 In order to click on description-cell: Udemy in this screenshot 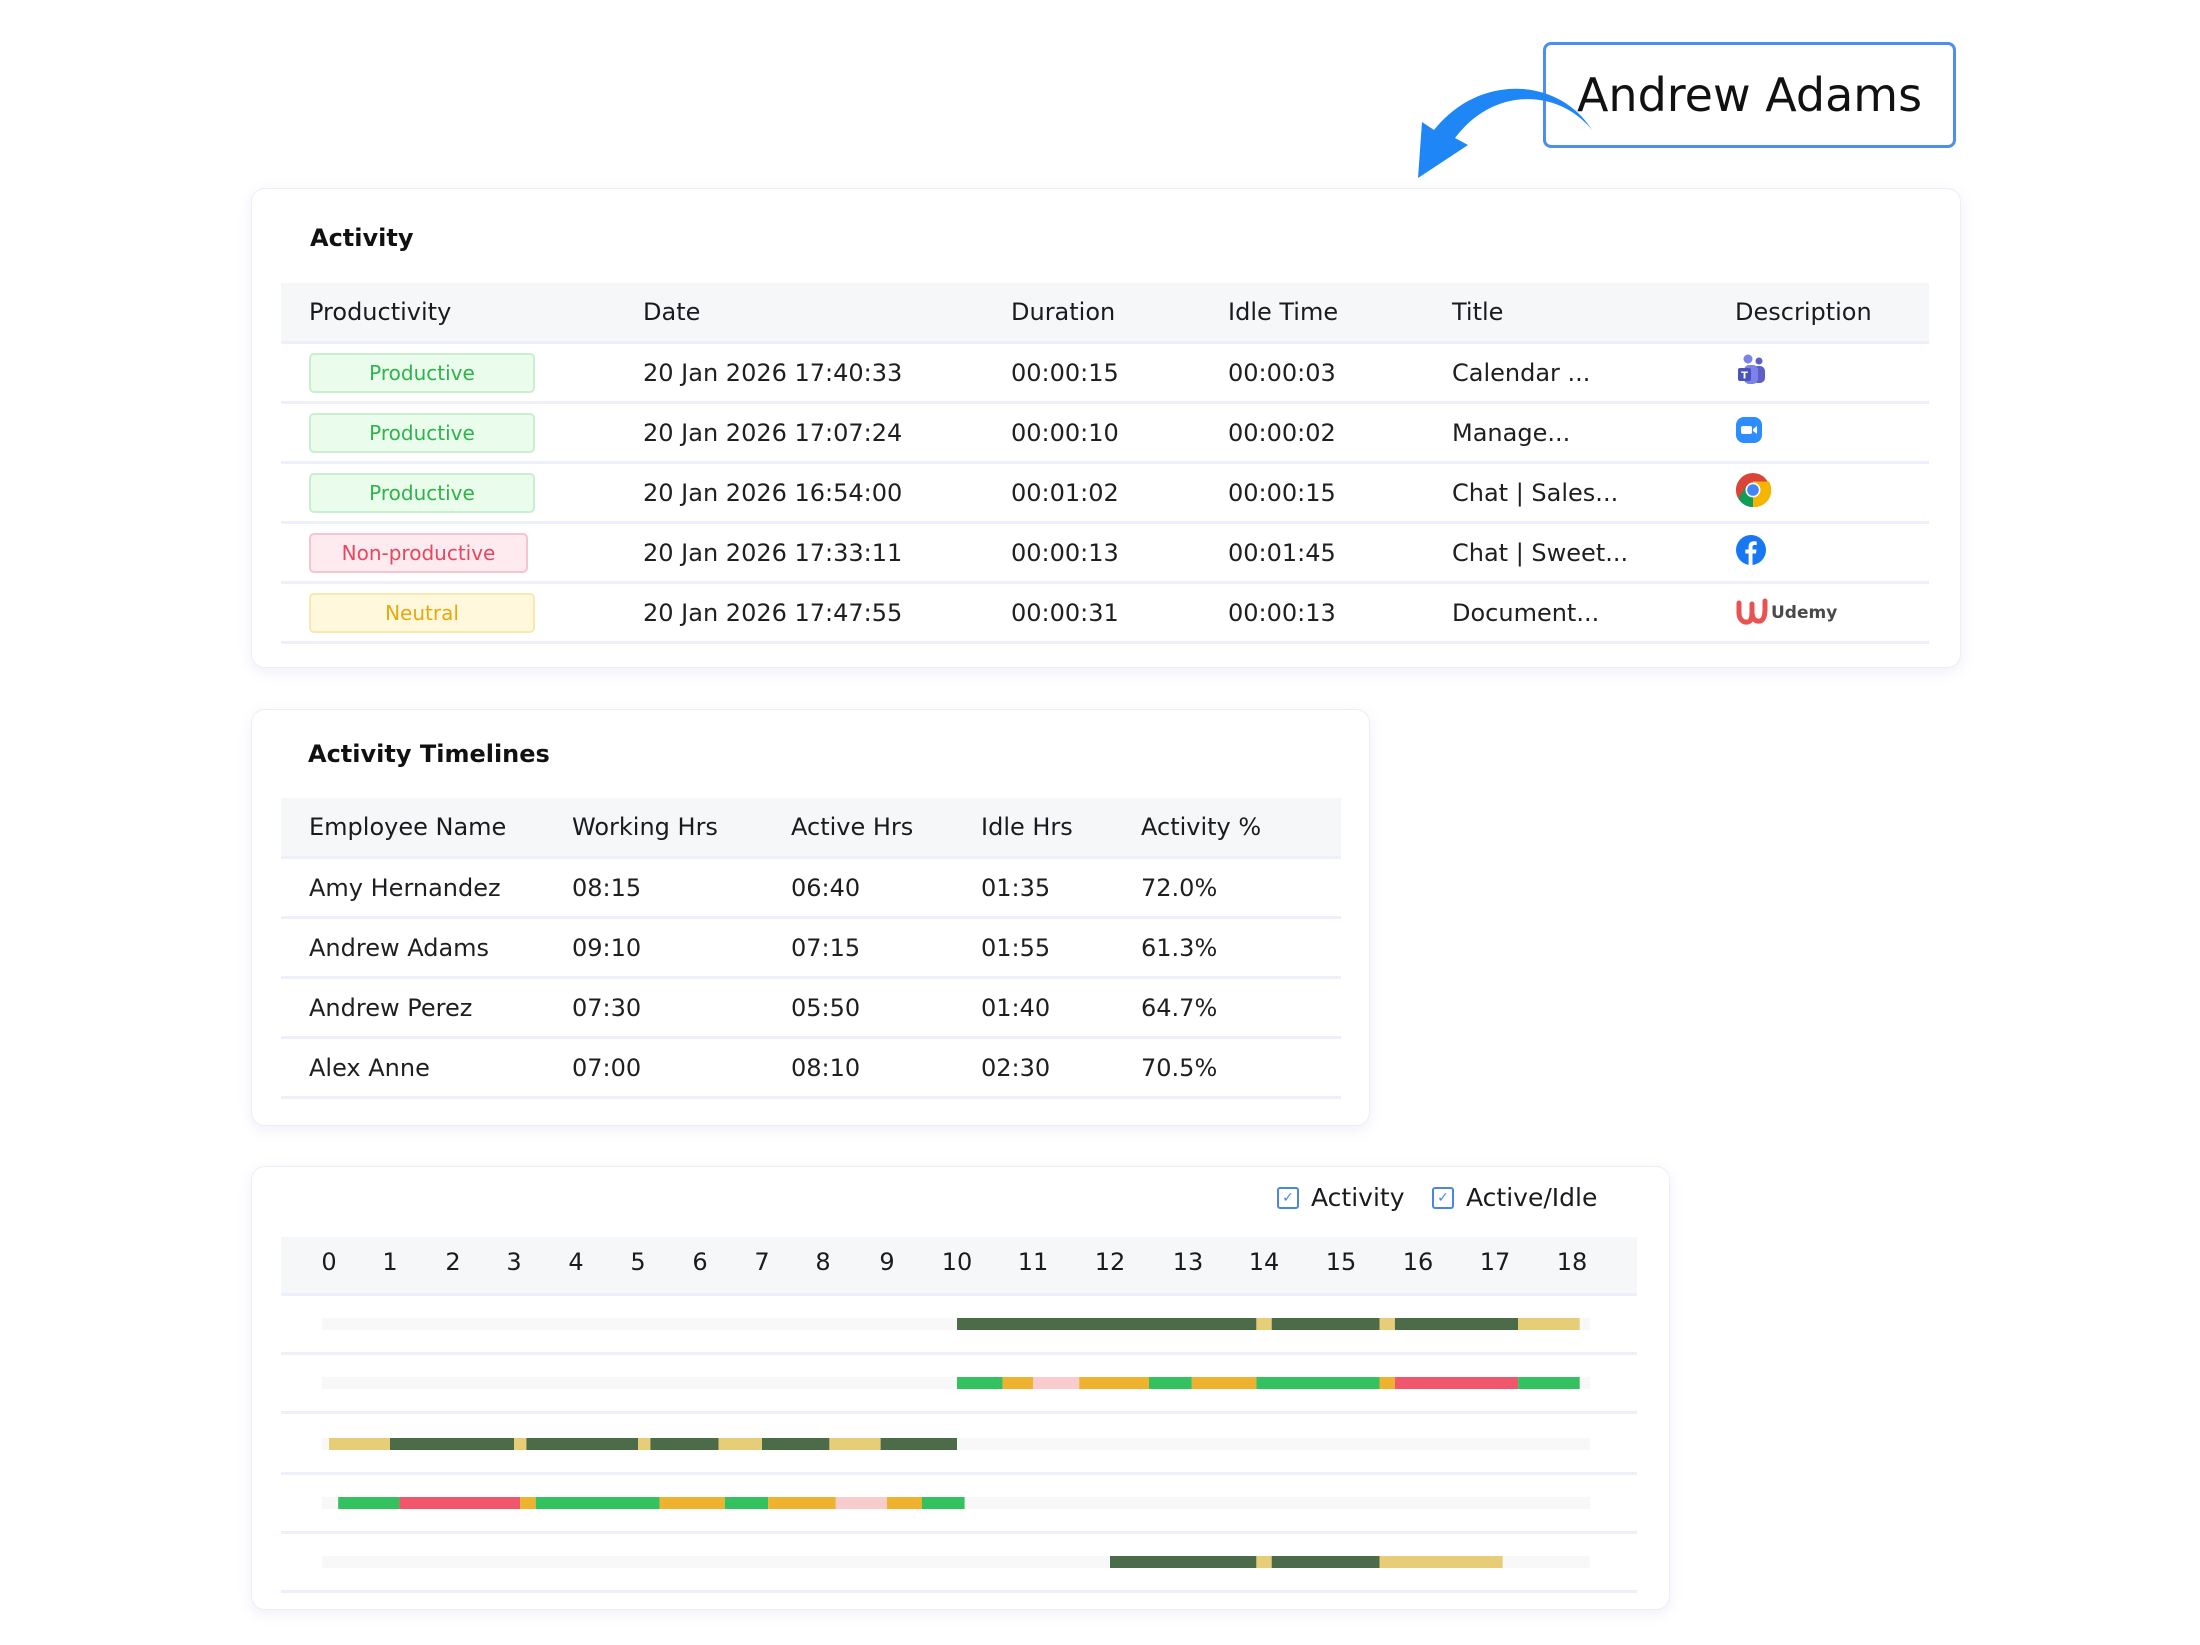, I will do `click(1832, 613)`.